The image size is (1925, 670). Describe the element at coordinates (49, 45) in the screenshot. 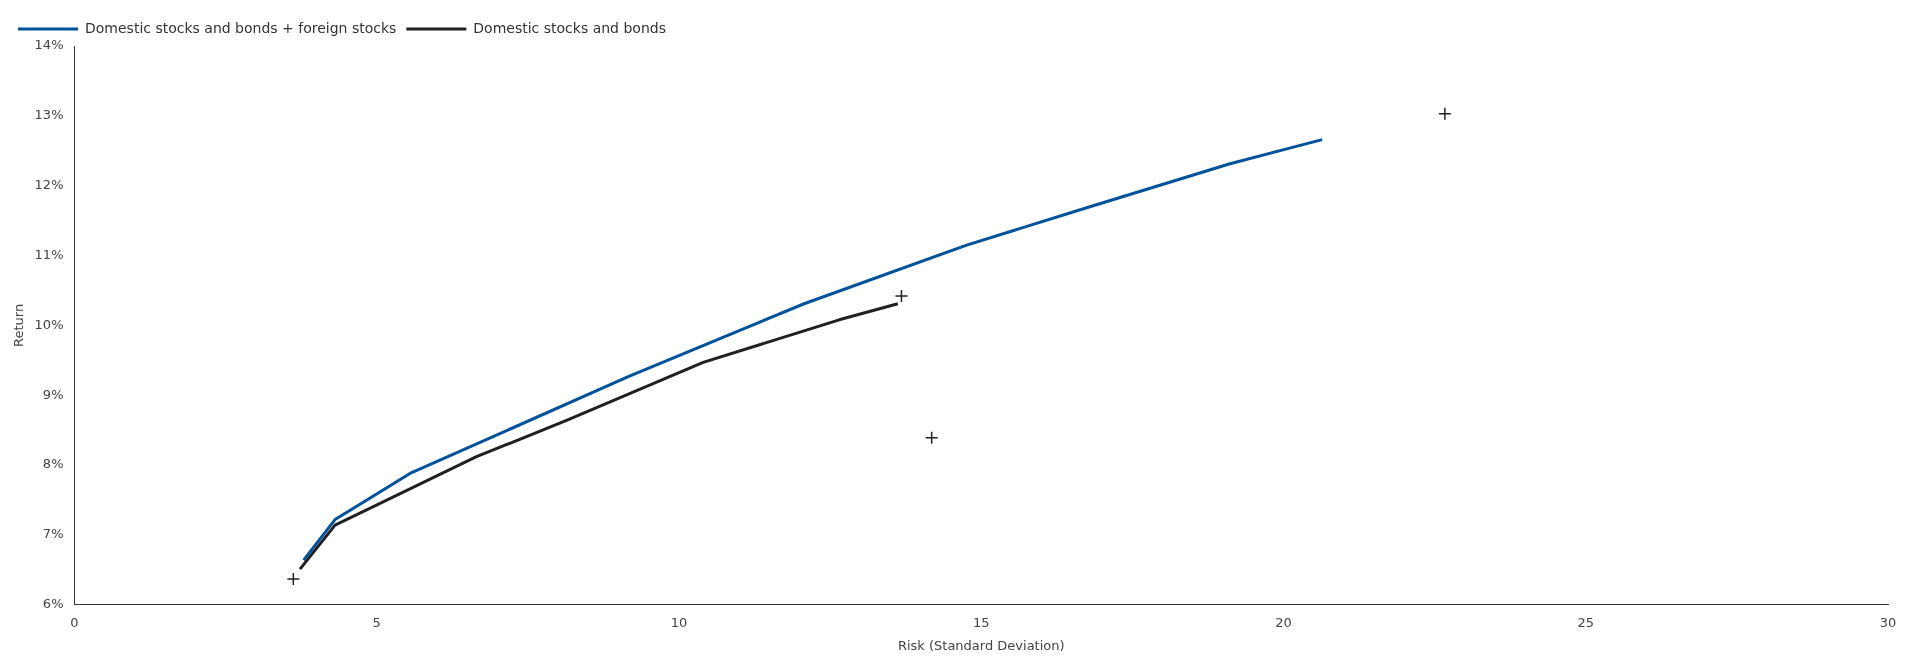

I see `y-tick-label: 14%` at that location.